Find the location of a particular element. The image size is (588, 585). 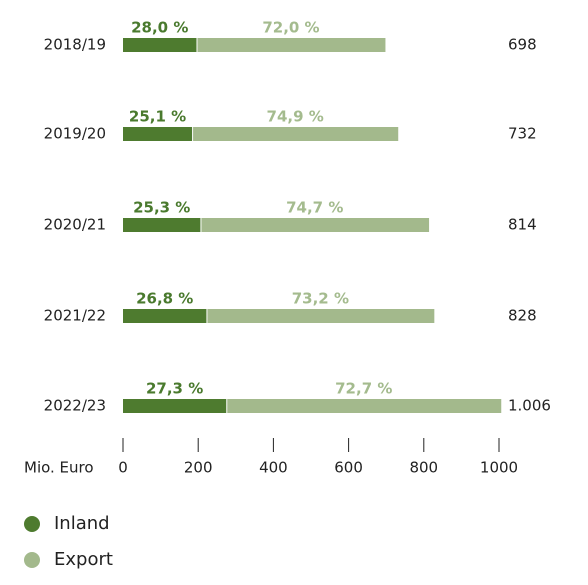

legend-label: Inland is located at coordinates (82, 523).